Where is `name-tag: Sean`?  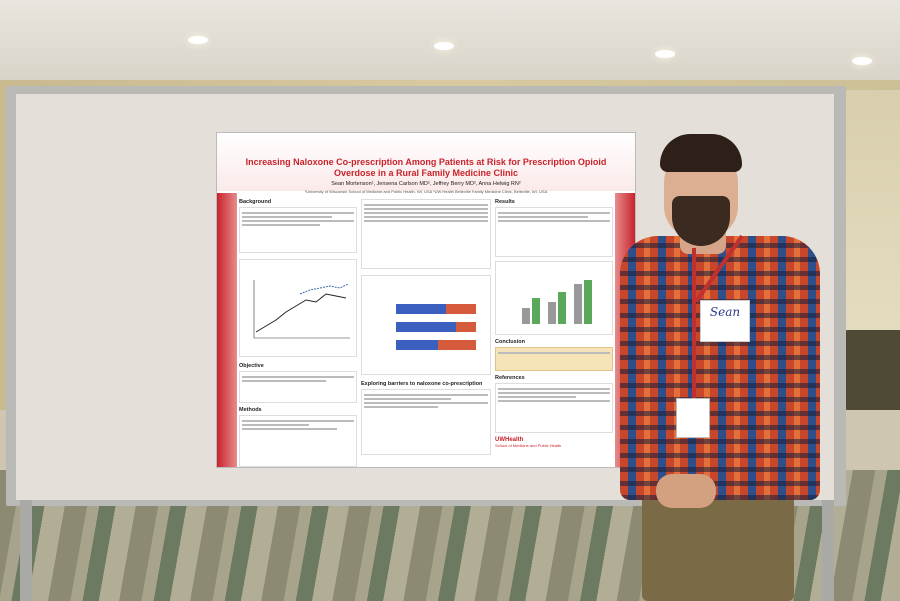 name-tag: Sean is located at coordinates (725, 321).